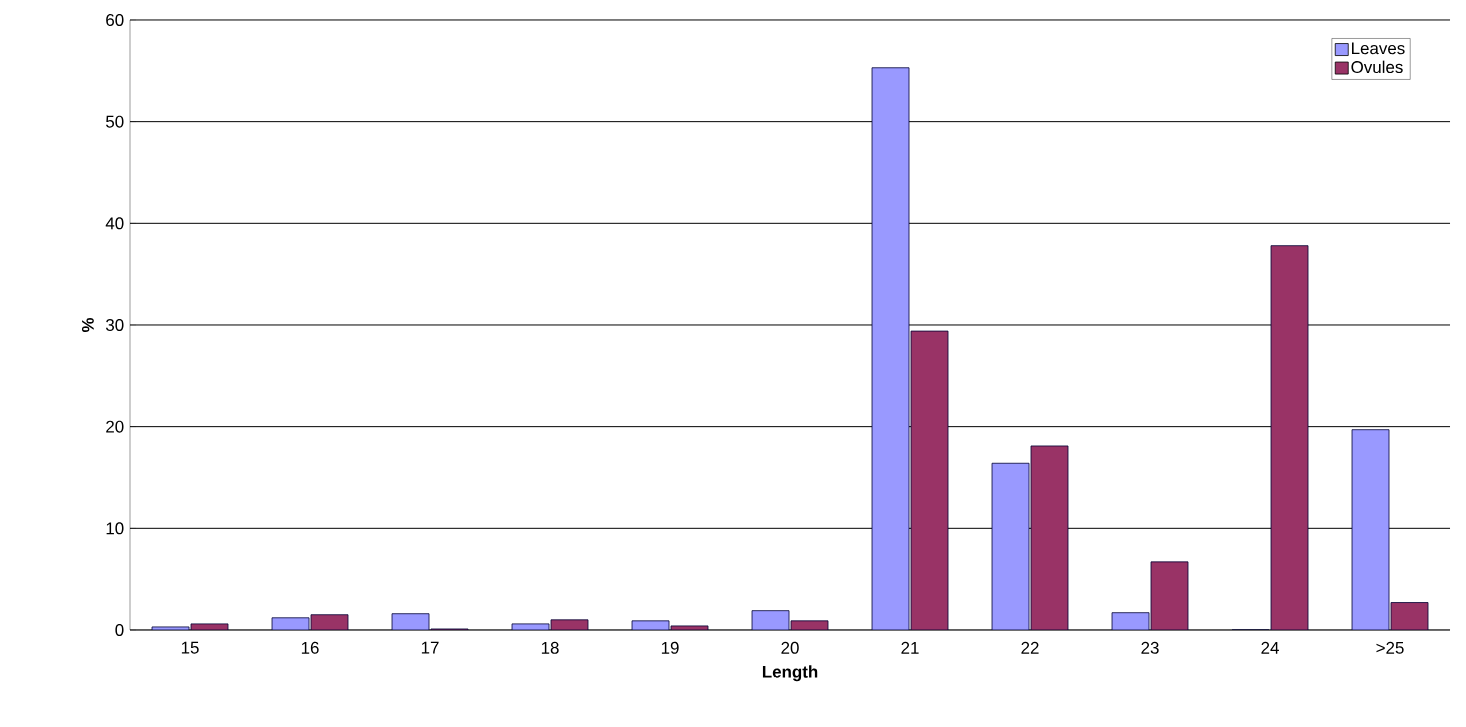 The image size is (1466, 727). What do you see at coordinates (114, 223) in the screenshot?
I see `y-tick-label: 40` at bounding box center [114, 223].